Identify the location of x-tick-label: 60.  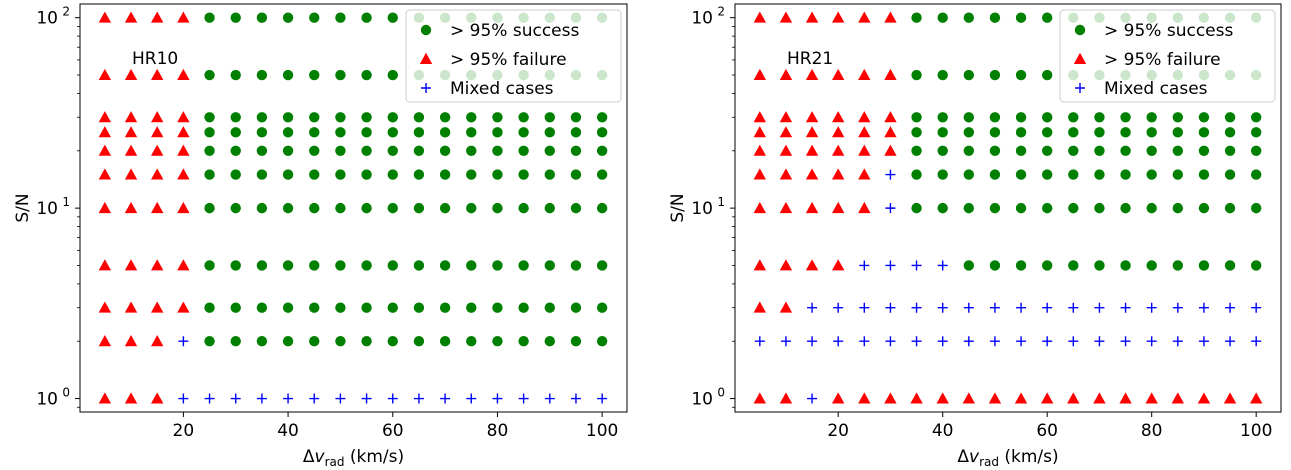
(1047, 431).